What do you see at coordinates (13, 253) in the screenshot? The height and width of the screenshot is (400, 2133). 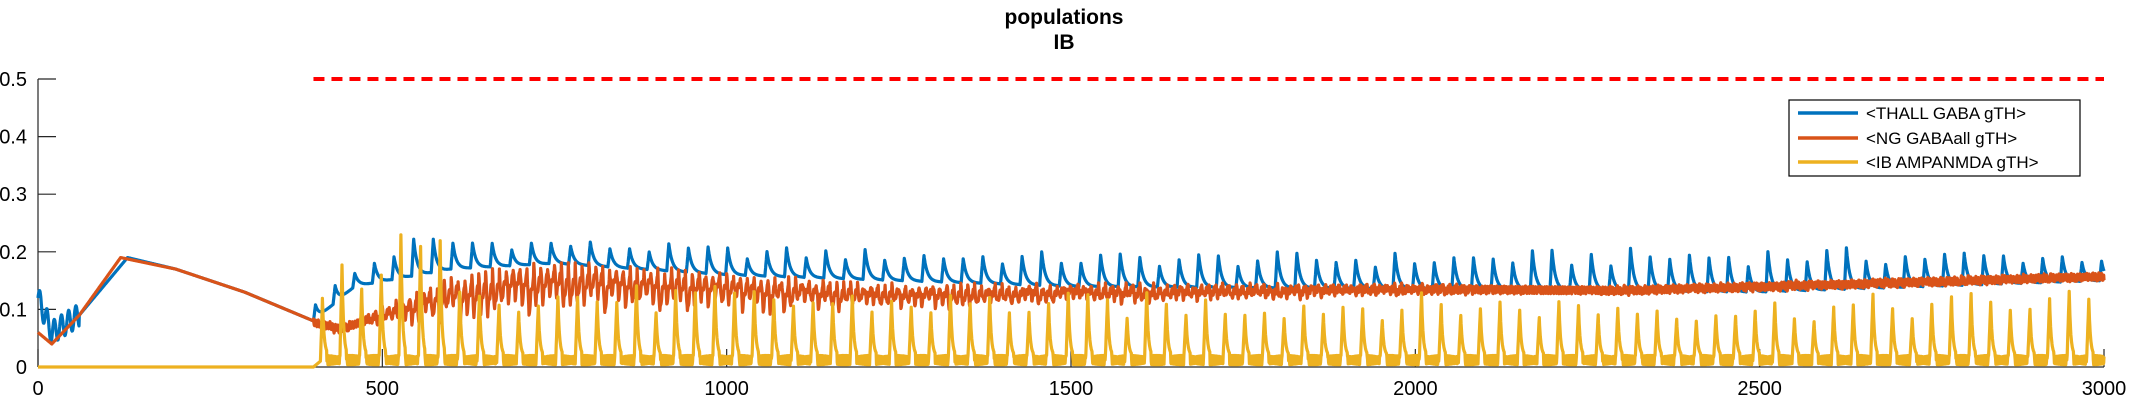 I see `y-tick-label: 0.2` at bounding box center [13, 253].